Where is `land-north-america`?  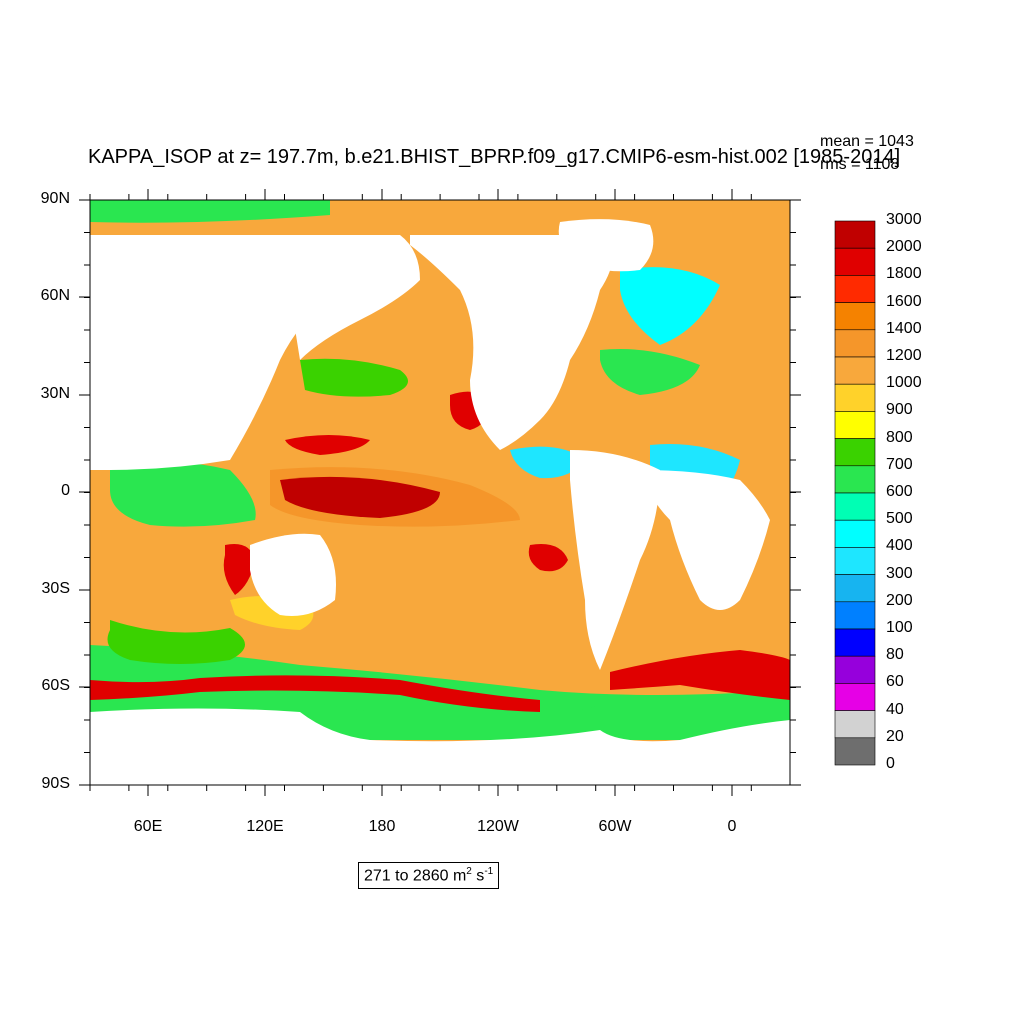 land-north-america is located at coordinates (512, 342).